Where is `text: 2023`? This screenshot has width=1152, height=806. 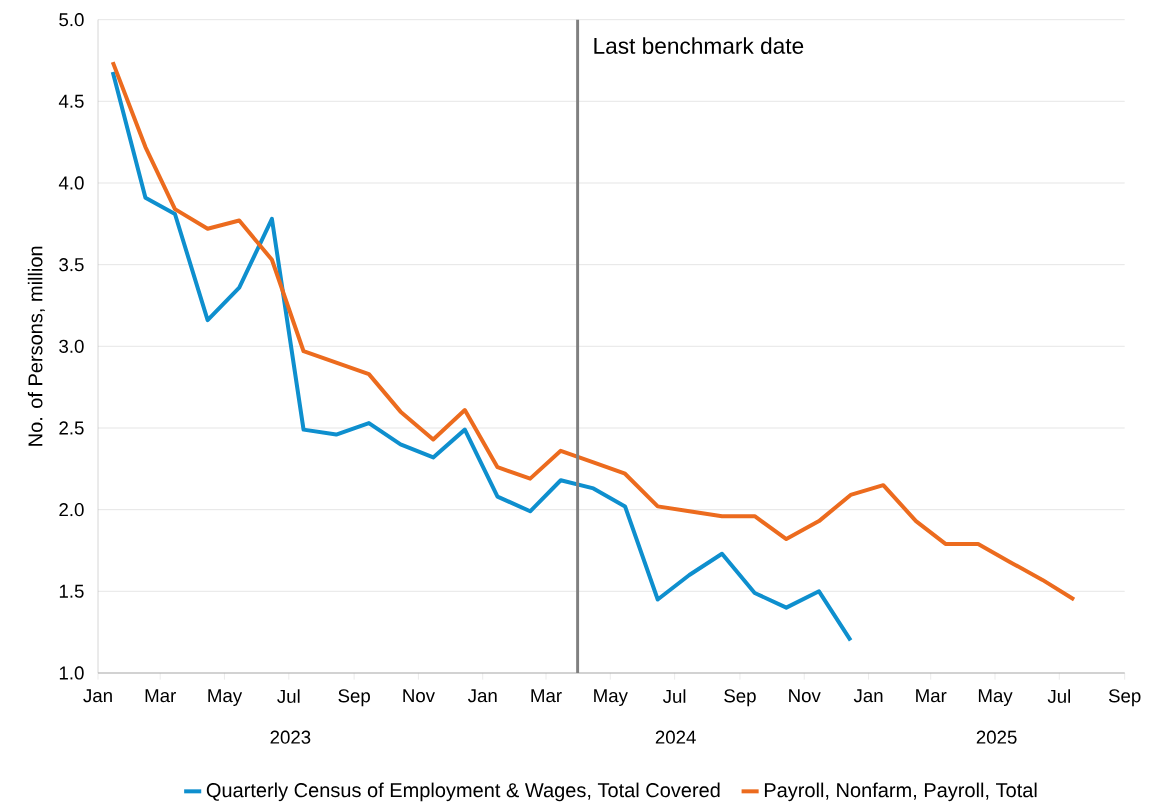
text: 2023 is located at coordinates (290, 737).